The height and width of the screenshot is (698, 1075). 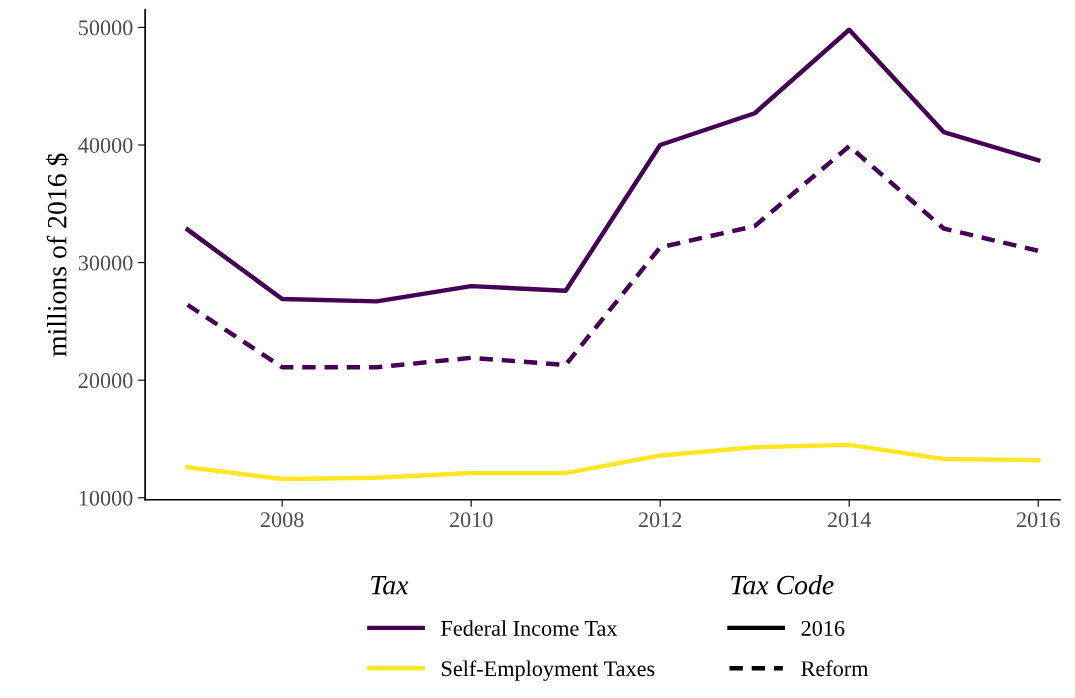 What do you see at coordinates (471, 520) in the screenshot?
I see `x-tick-label: 2010` at bounding box center [471, 520].